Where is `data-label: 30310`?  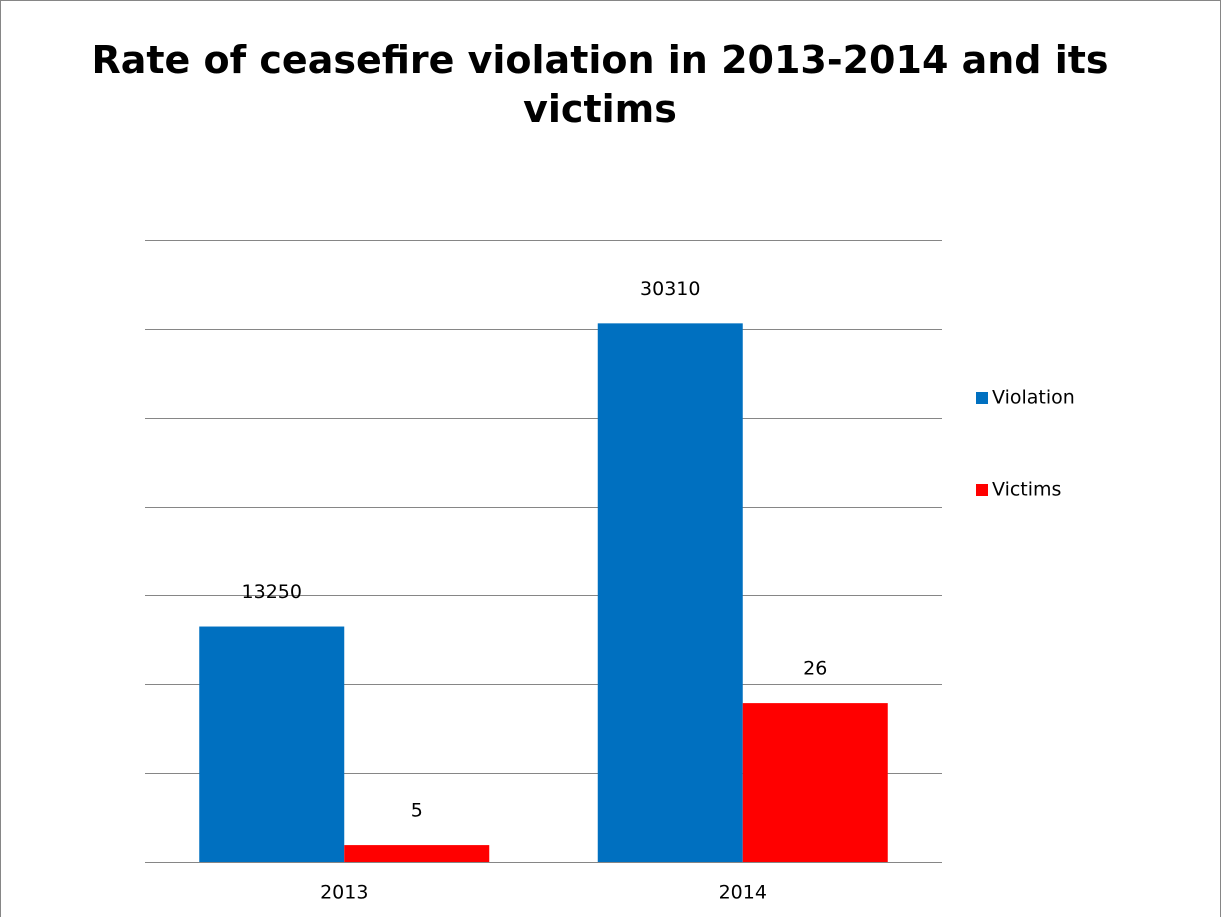 data-label: 30310 is located at coordinates (670, 289).